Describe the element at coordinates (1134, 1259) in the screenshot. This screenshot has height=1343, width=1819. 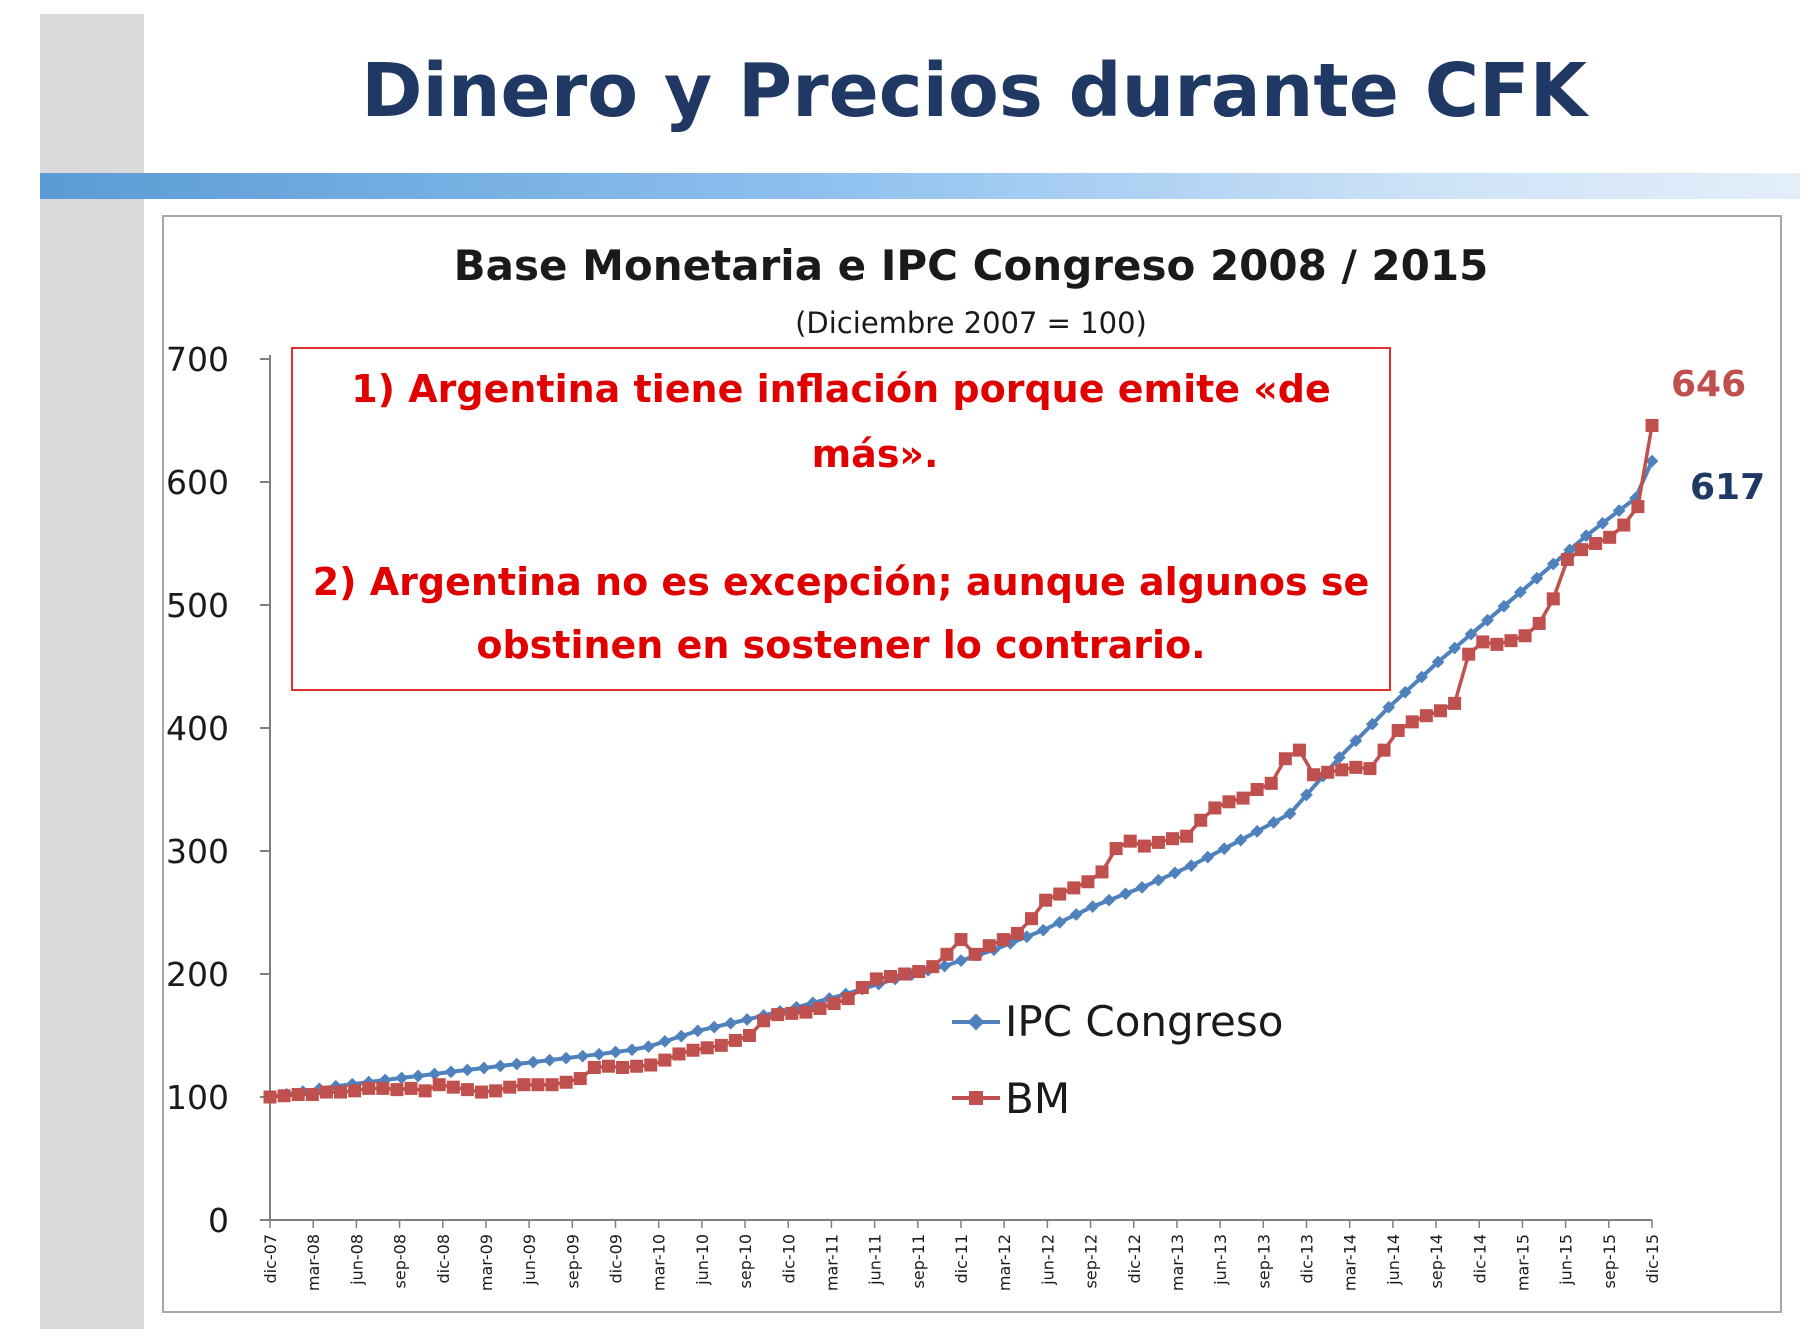
I see `x-tick-label: dic-12` at that location.